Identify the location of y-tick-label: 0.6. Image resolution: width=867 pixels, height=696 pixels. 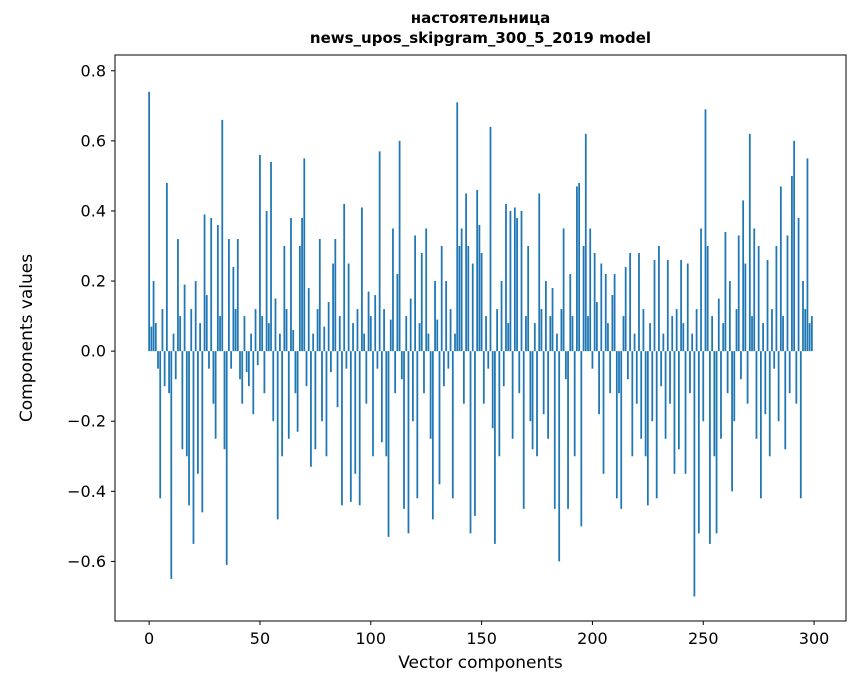
(93, 140).